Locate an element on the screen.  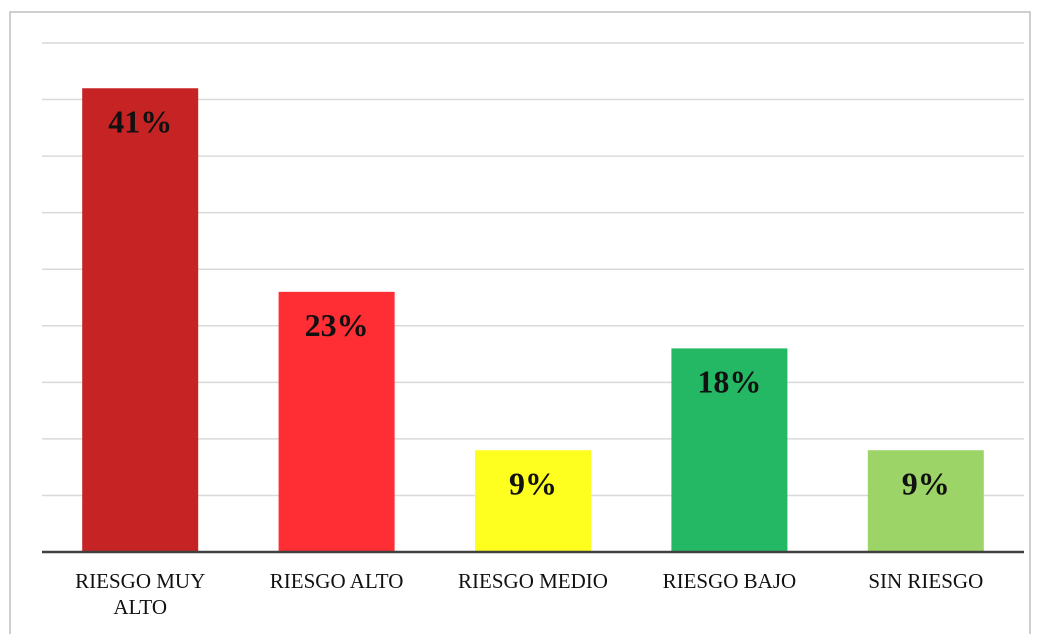
x-tick-label: RIESGO MUY ALTO is located at coordinates (140, 594).